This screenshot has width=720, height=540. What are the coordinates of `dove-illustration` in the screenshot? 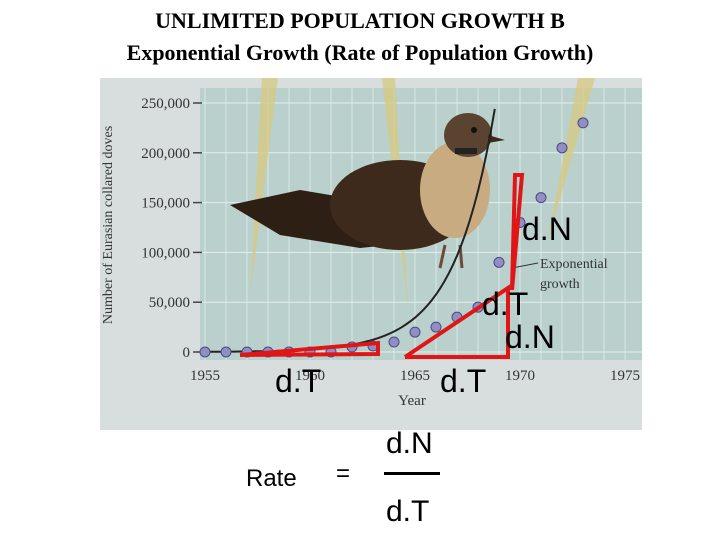 It's located at (367, 191).